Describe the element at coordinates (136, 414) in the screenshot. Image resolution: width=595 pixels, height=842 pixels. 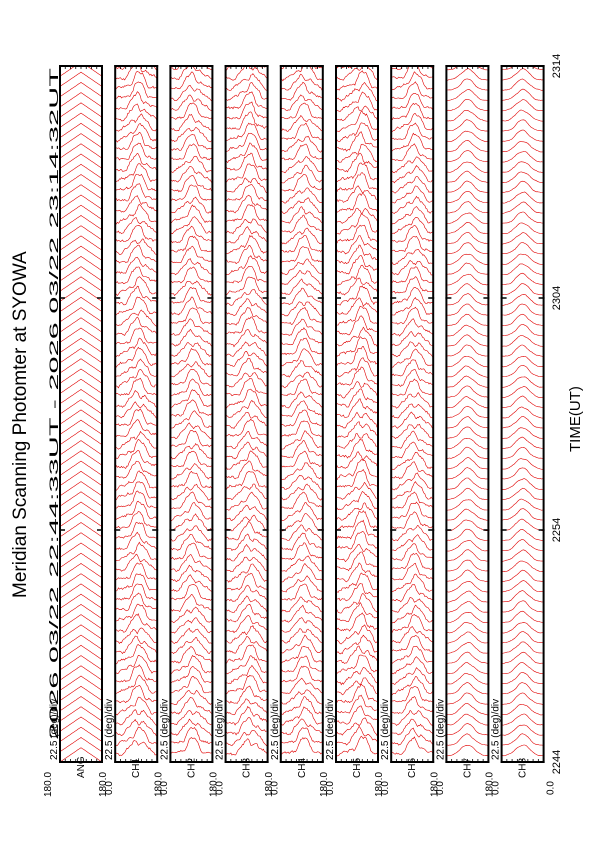
I see `panel-frame` at that location.